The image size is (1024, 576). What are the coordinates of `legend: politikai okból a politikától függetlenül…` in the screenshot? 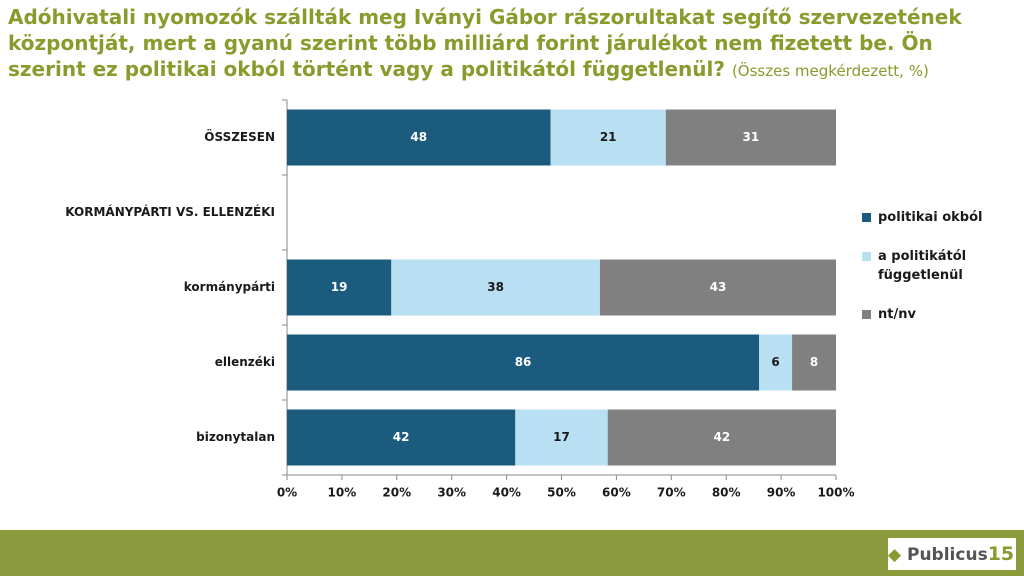 It's located at (927, 276).